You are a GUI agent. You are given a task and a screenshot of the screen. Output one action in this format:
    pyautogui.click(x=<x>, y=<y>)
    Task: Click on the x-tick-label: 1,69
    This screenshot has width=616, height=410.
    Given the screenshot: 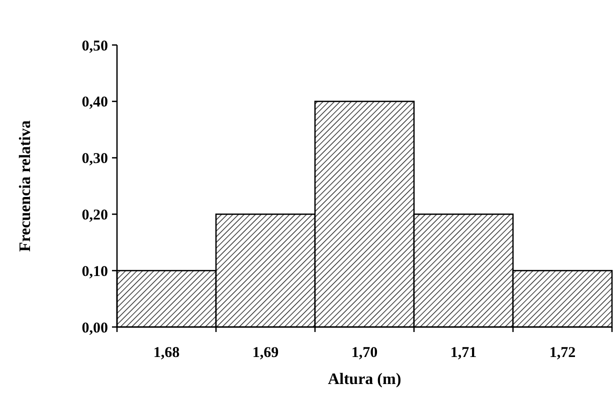 What is the action you would take?
    pyautogui.click(x=265, y=353)
    